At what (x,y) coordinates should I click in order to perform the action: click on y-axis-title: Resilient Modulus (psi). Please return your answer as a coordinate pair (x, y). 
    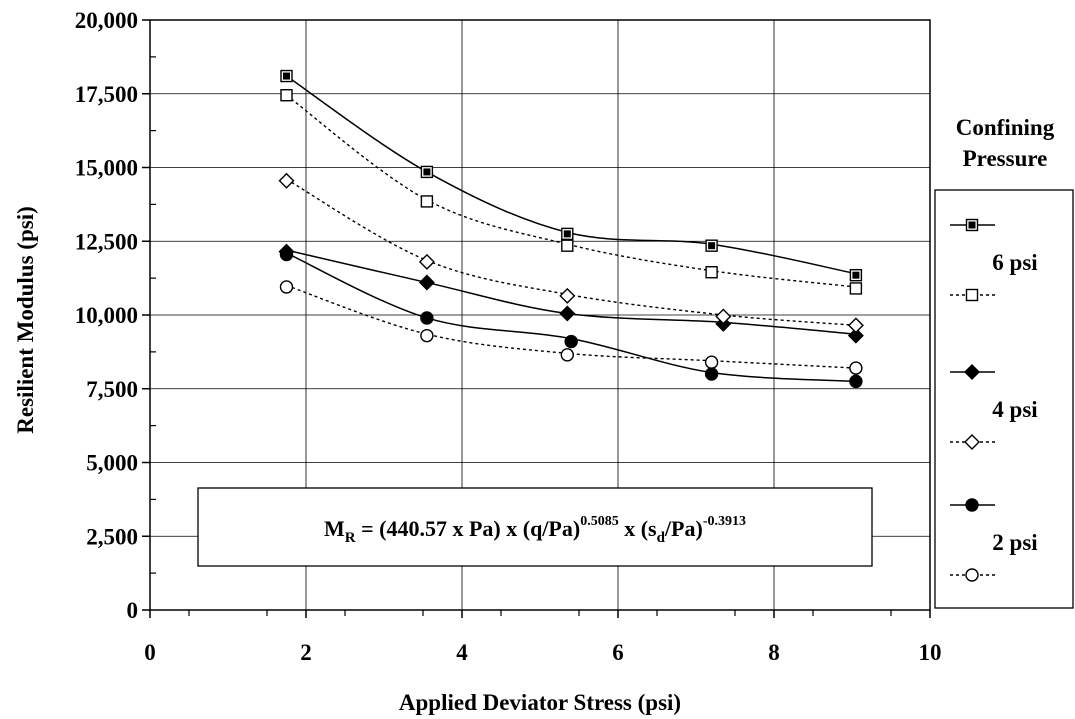
    Looking at the image, I should click on (25, 319).